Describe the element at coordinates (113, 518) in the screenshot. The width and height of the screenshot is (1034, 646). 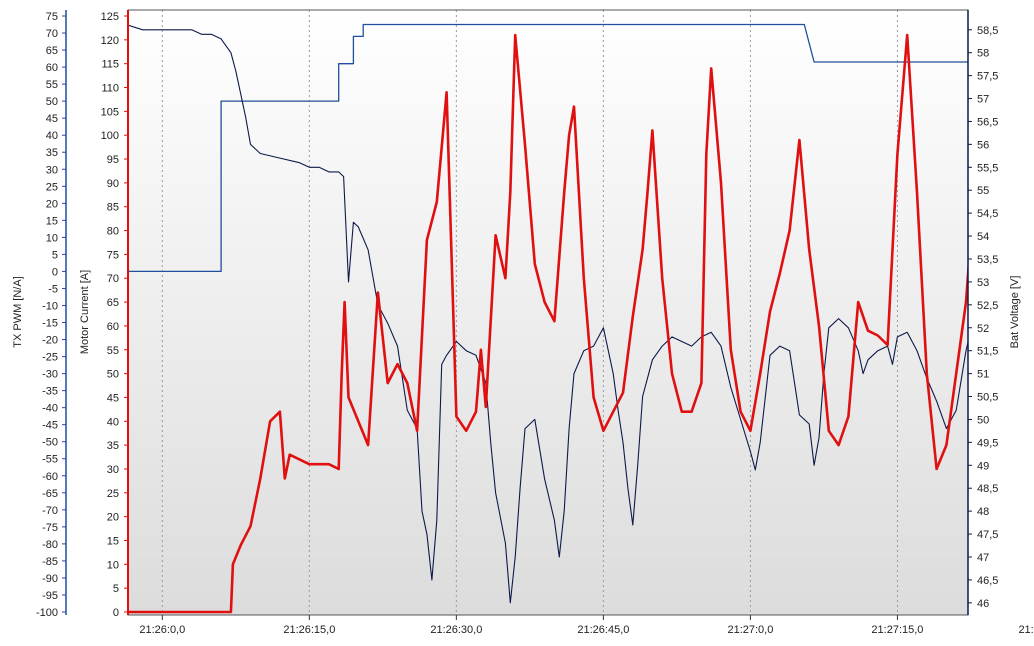
I see `current-tick-label: 20` at that location.